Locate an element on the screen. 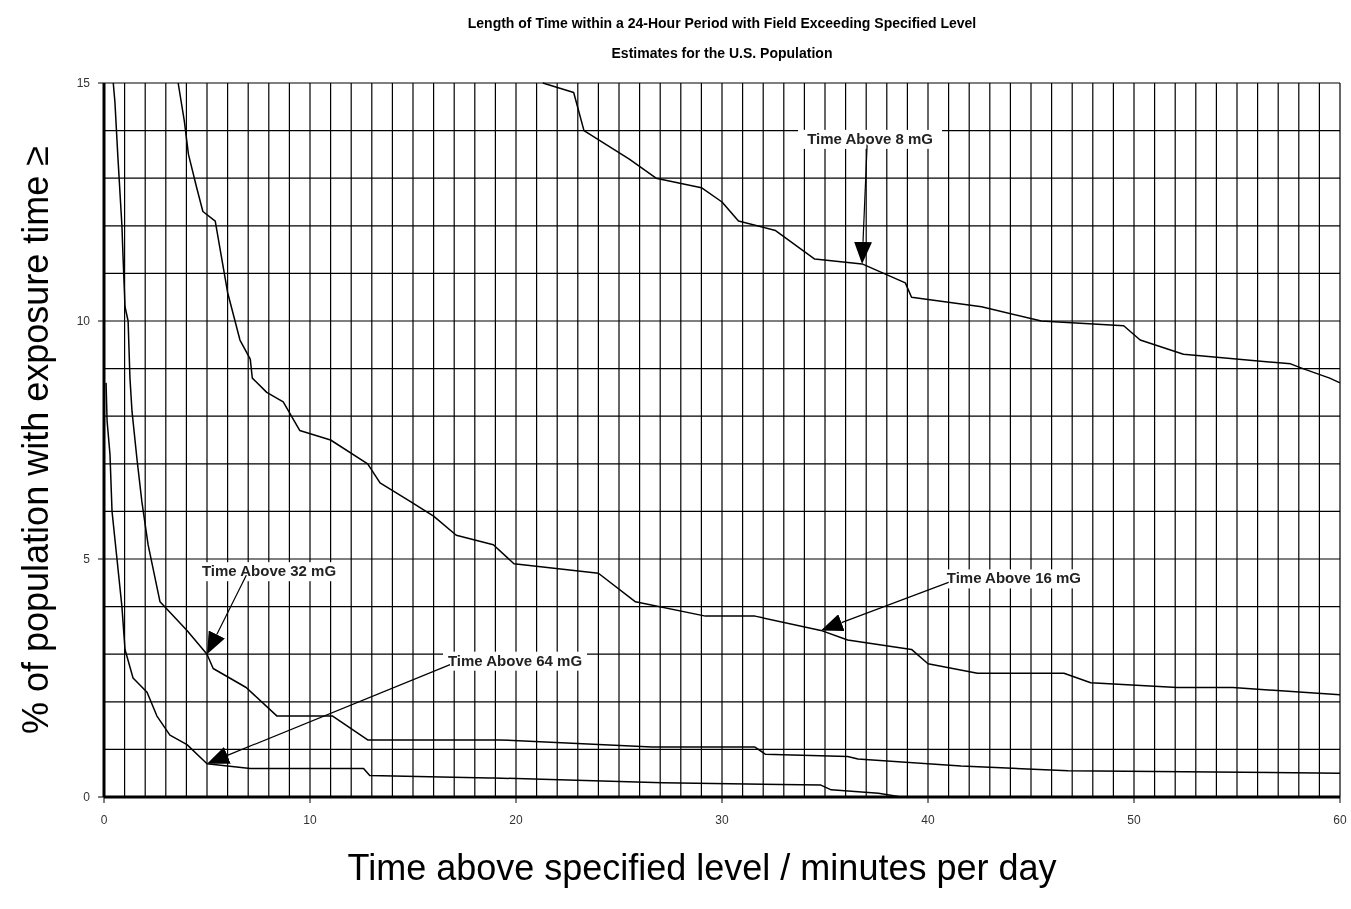  x-tick-label: 40 is located at coordinates (928, 820).